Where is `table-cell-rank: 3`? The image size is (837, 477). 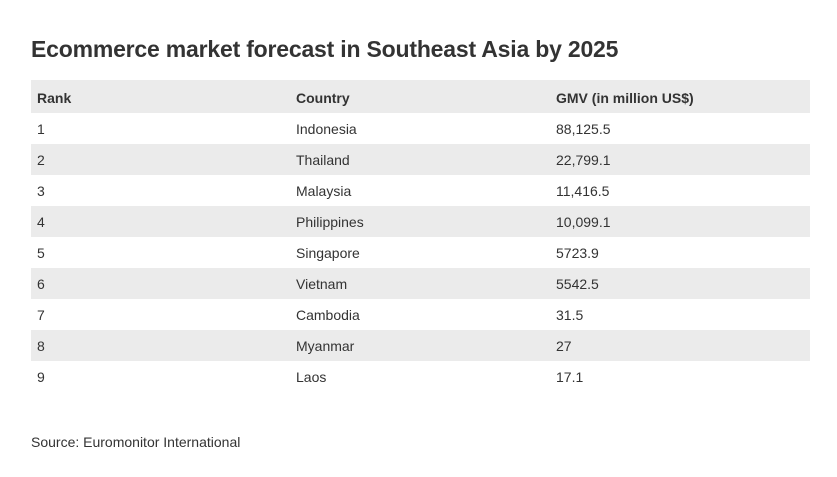 table-cell-rank: 3 is located at coordinates (41, 190).